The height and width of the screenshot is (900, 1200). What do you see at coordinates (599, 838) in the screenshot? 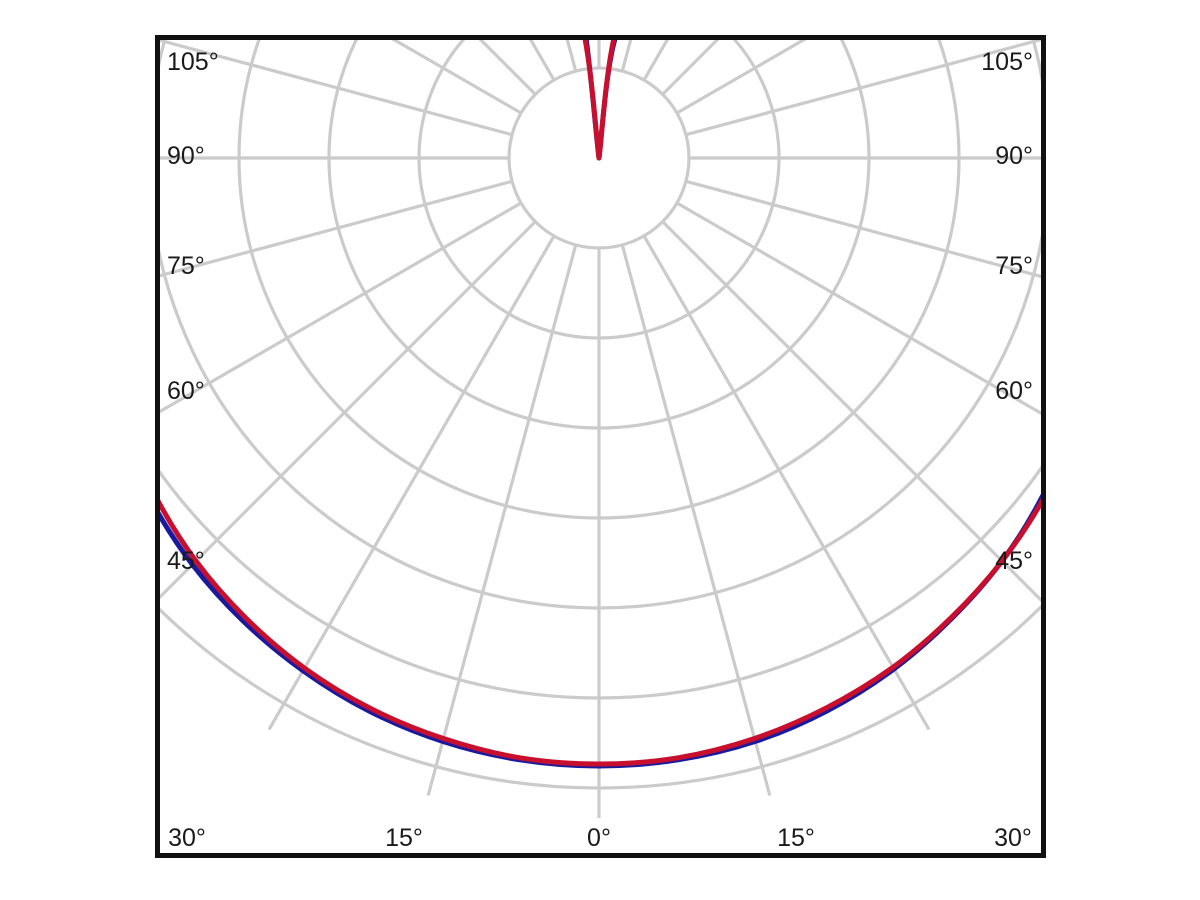
I see `axis-label-bottom-0deg-2: 0°` at bounding box center [599, 838].